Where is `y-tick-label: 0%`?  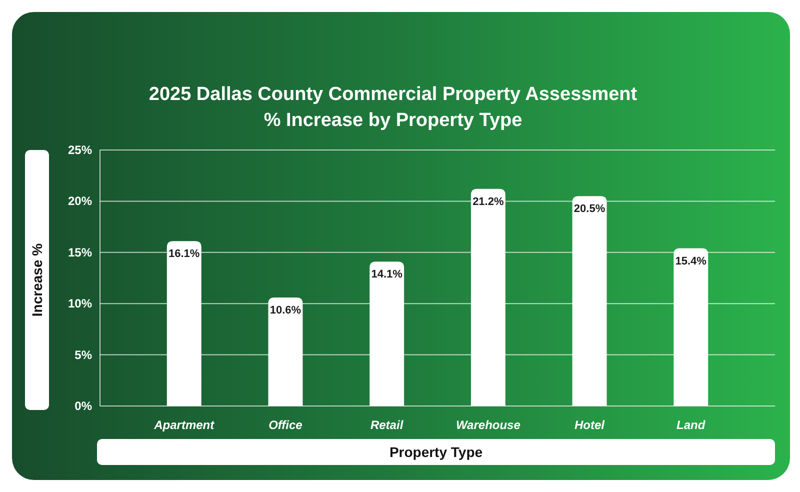
y-tick-label: 0% is located at coordinates (83, 406).